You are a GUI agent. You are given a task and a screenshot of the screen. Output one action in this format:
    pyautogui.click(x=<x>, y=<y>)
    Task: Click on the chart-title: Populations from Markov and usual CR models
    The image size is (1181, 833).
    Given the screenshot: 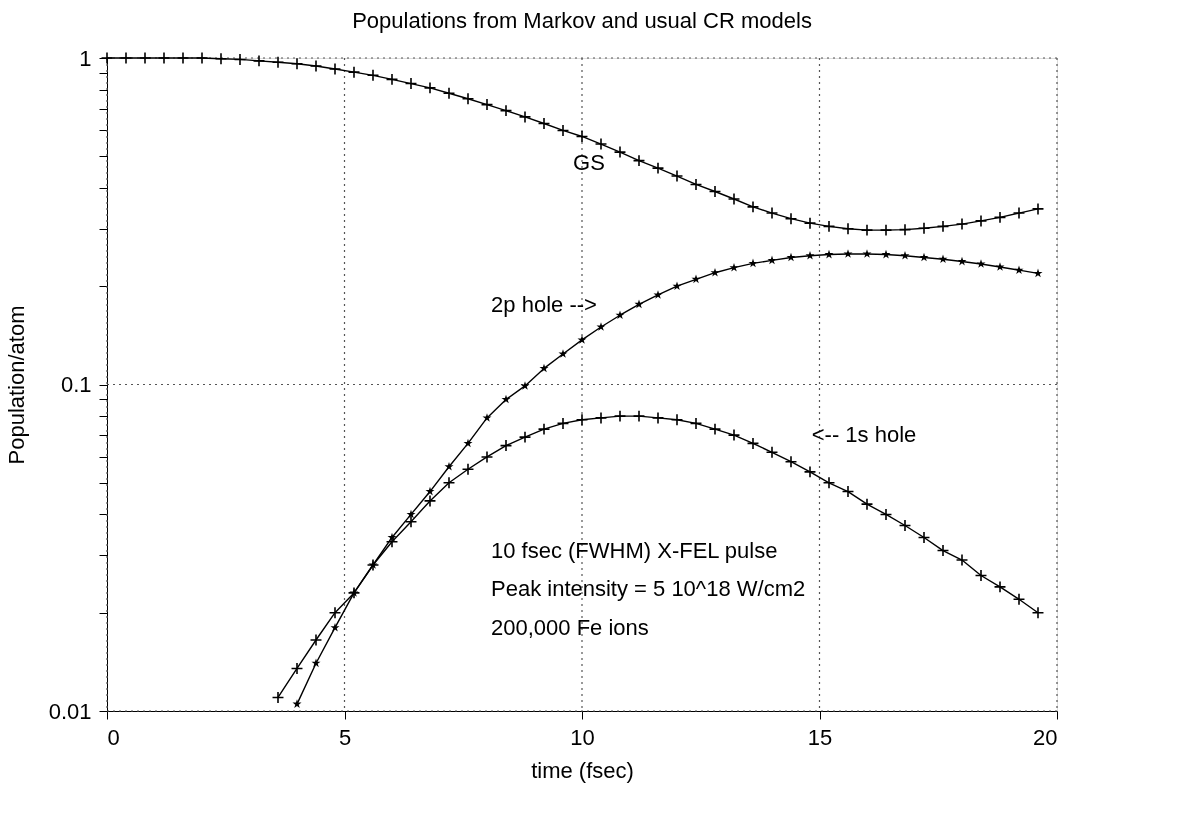 What is the action you would take?
    pyautogui.click(x=582, y=20)
    